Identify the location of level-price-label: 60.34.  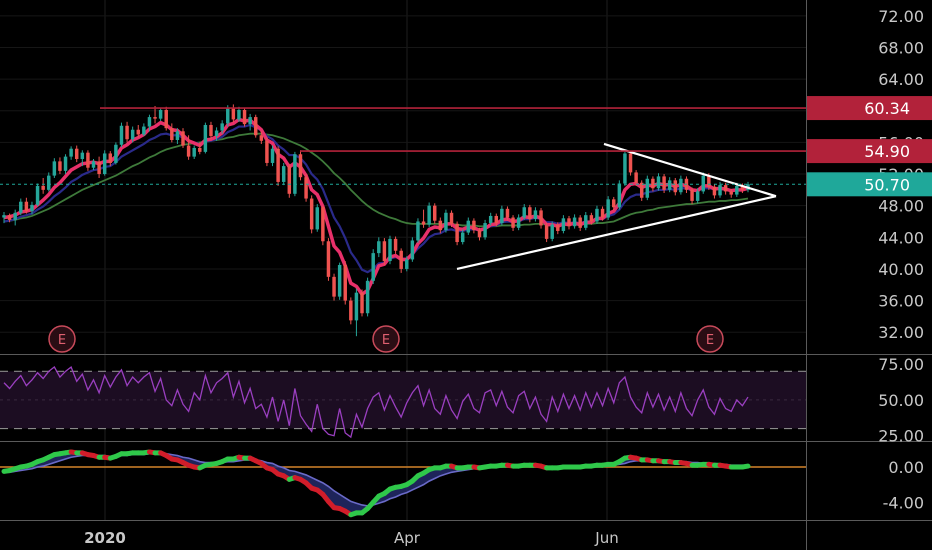
(887, 108).